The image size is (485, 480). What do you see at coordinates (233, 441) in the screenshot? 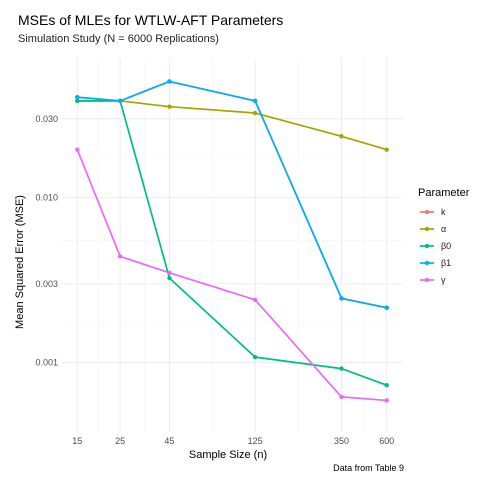
I see `x-axis-ticks: 15 25 45 125 350 600` at bounding box center [233, 441].